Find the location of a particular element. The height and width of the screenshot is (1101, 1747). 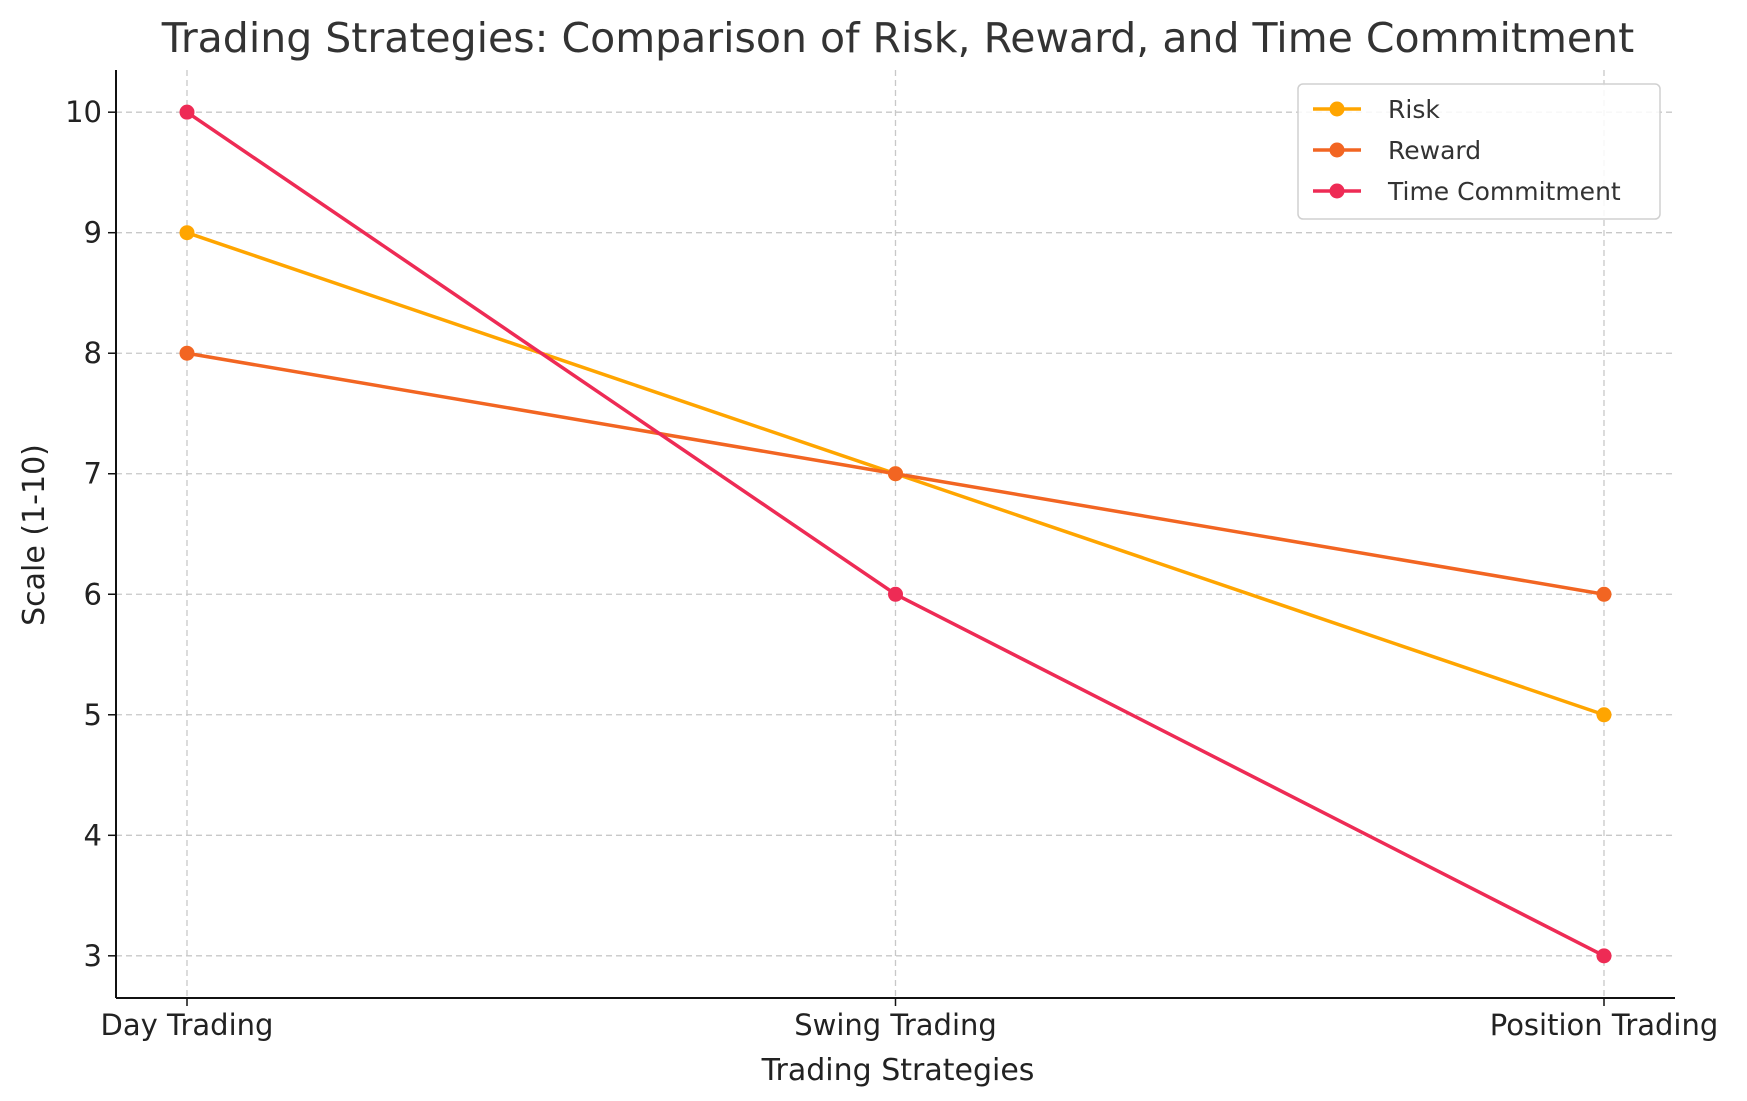

y-tick-label: 7 is located at coordinates (93, 474).